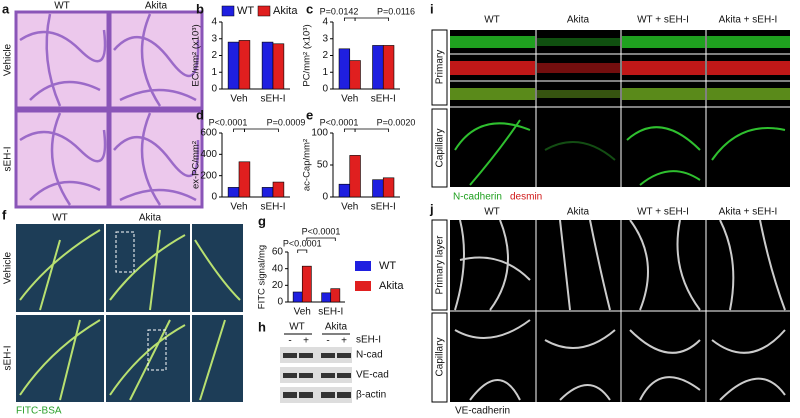 The image size is (800, 418). What do you see at coordinates (309, 8) in the screenshot?
I see `panel-label: c` at bounding box center [309, 8].